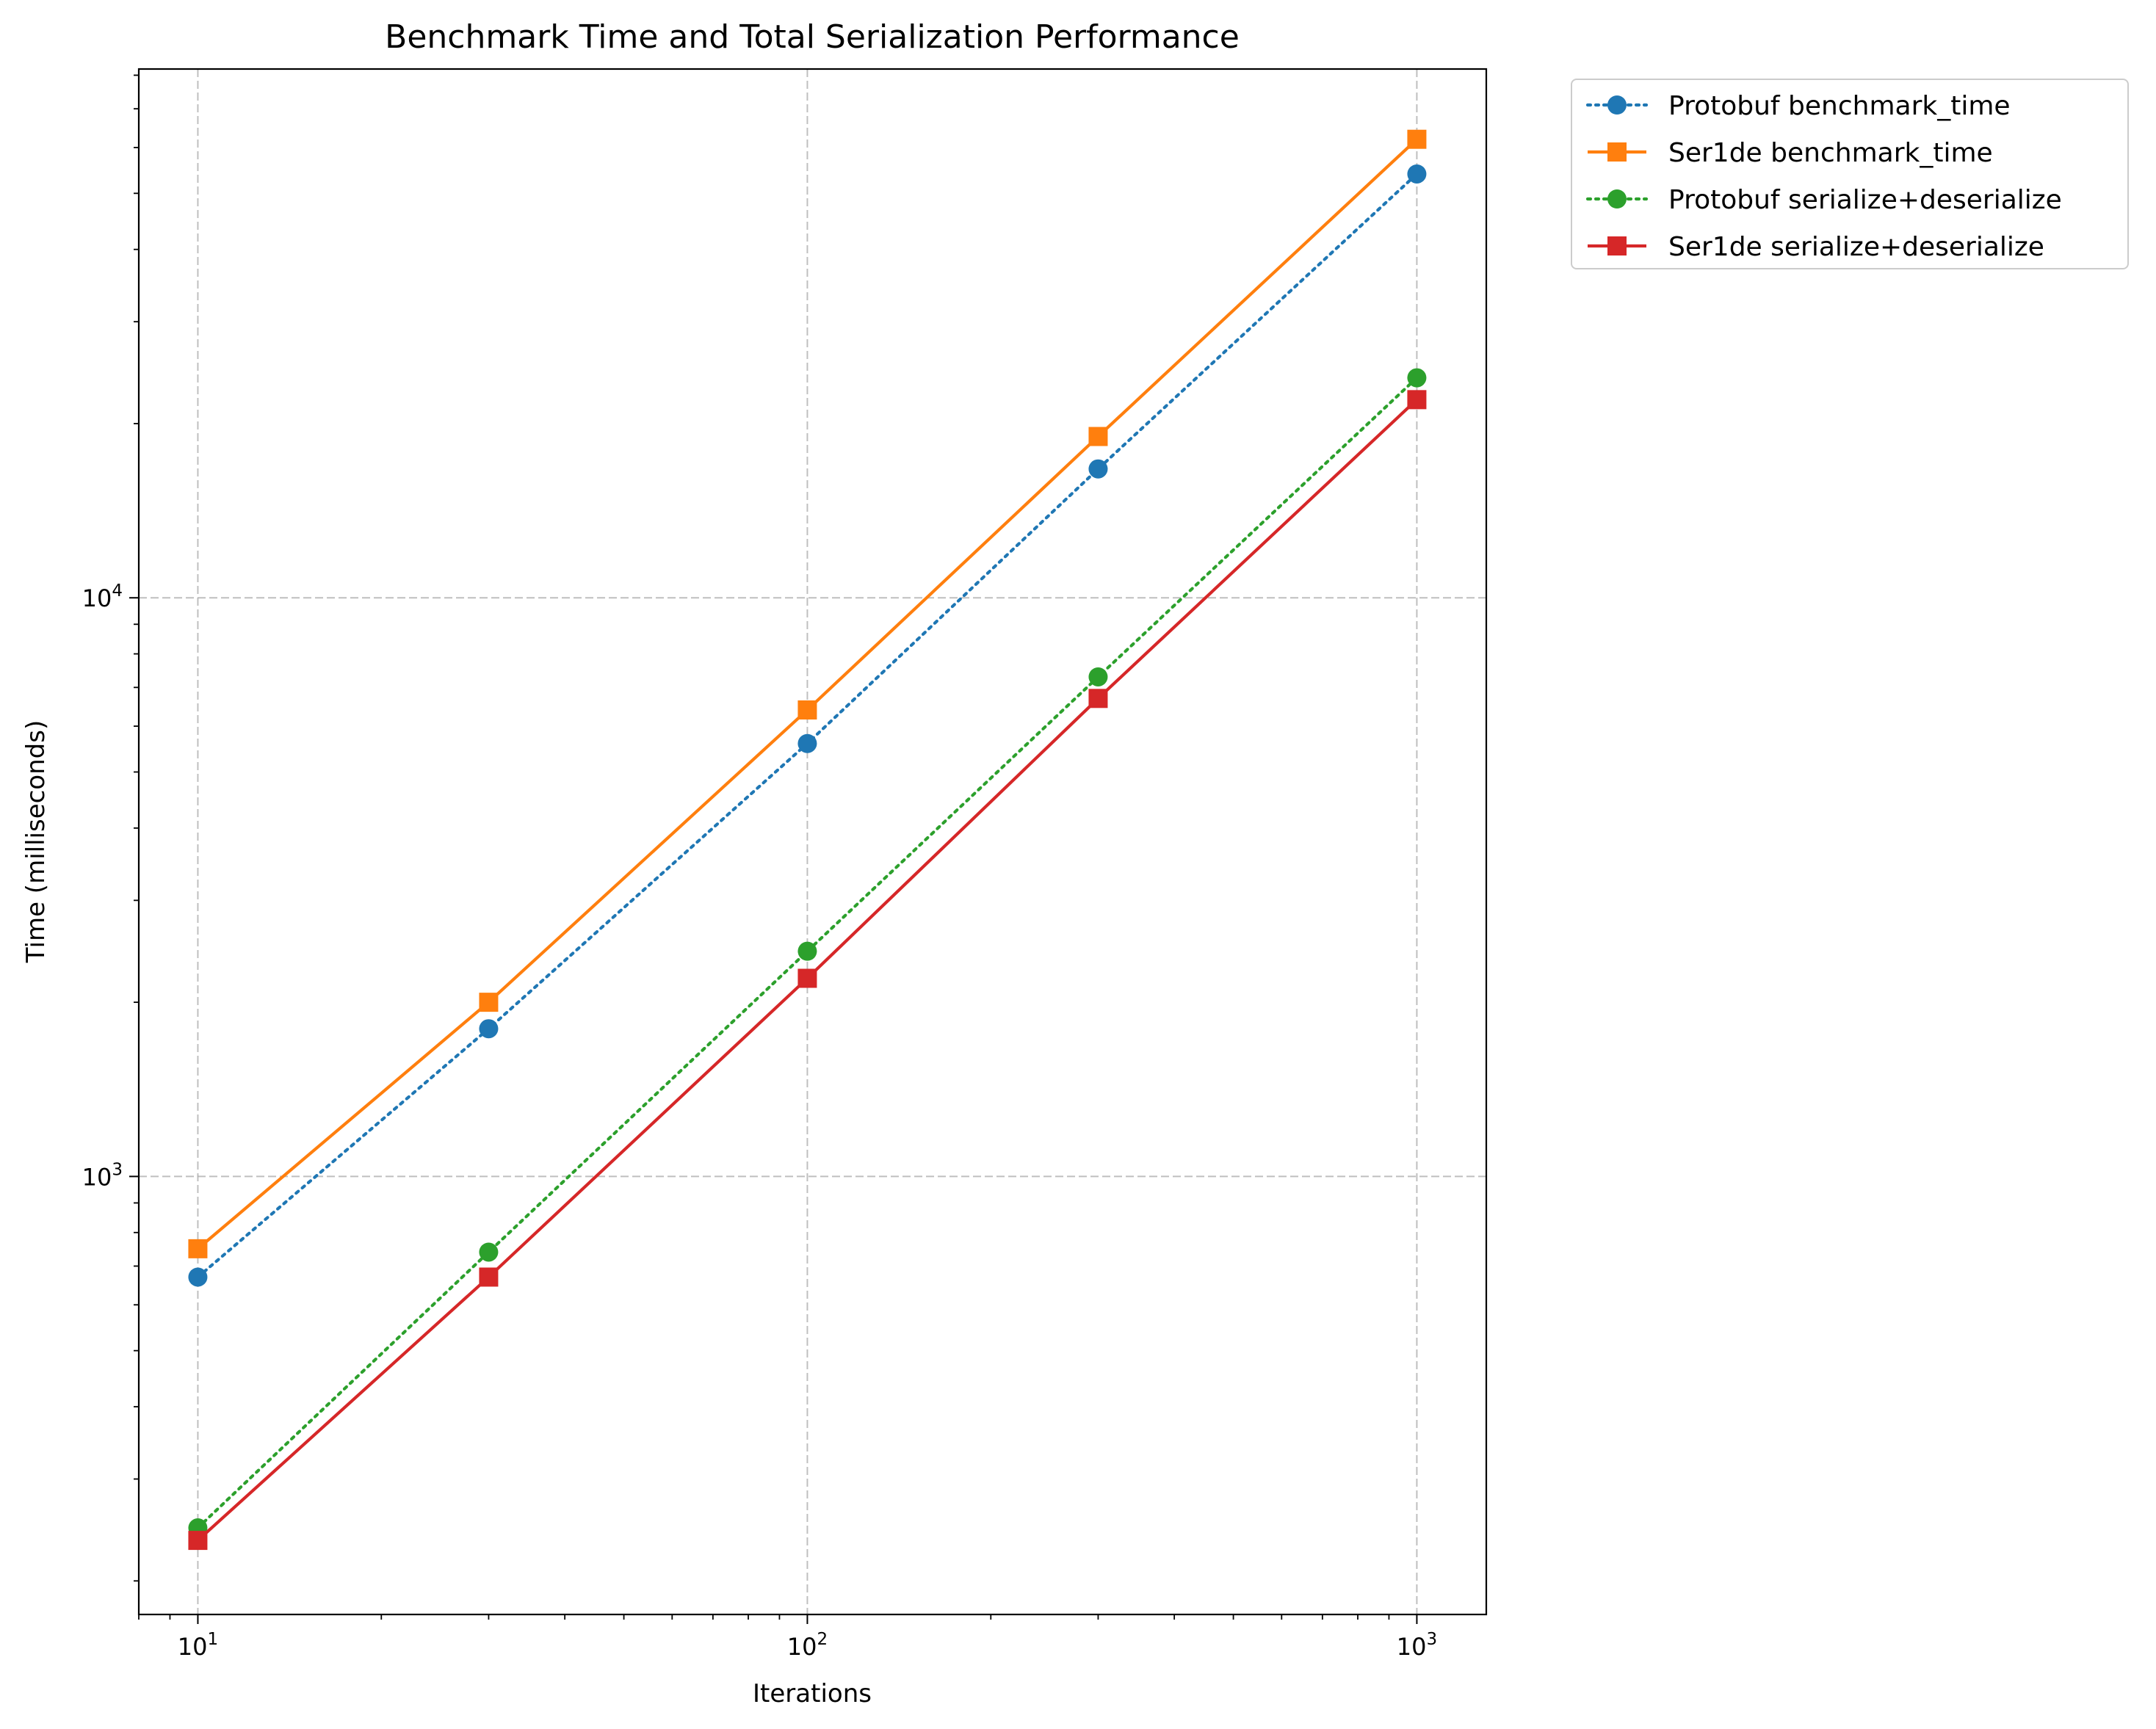 This screenshot has height=1729, width=2156. I want to click on y-axis-title: Time (milliseconds), so click(36, 841).